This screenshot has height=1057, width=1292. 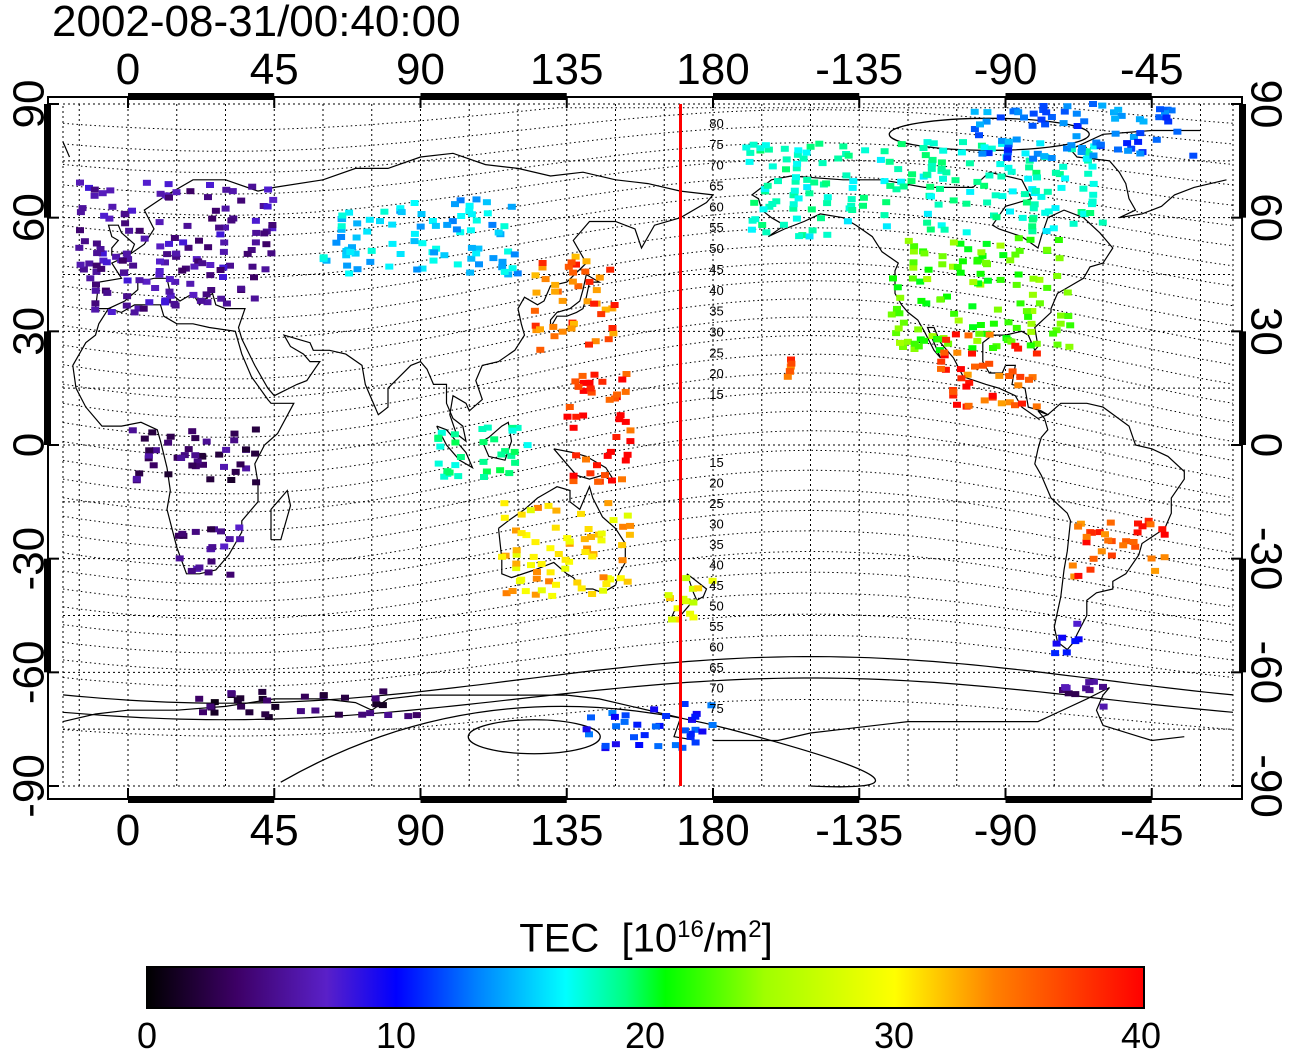 I want to click on lon-label-bottom: 90, so click(x=420, y=830).